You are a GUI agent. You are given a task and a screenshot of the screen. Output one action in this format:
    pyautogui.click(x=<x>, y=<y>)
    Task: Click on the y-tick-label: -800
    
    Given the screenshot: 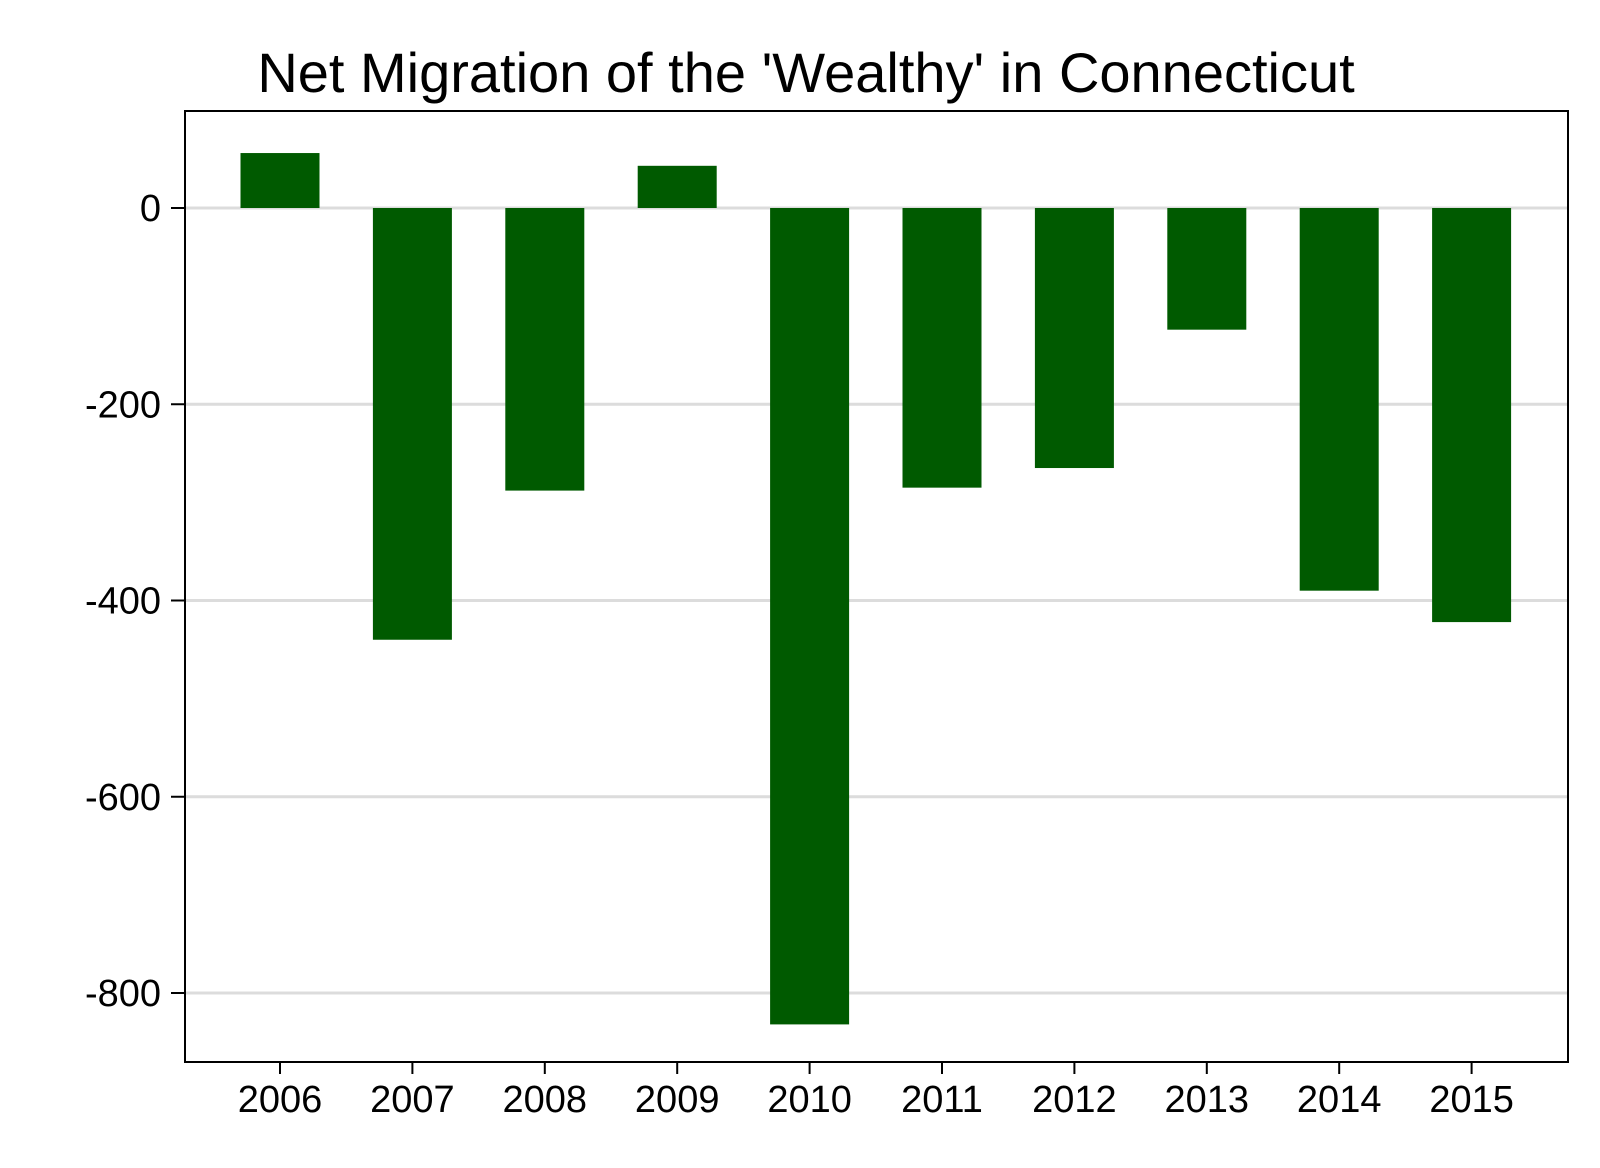 What is the action you would take?
    pyautogui.click(x=123, y=994)
    